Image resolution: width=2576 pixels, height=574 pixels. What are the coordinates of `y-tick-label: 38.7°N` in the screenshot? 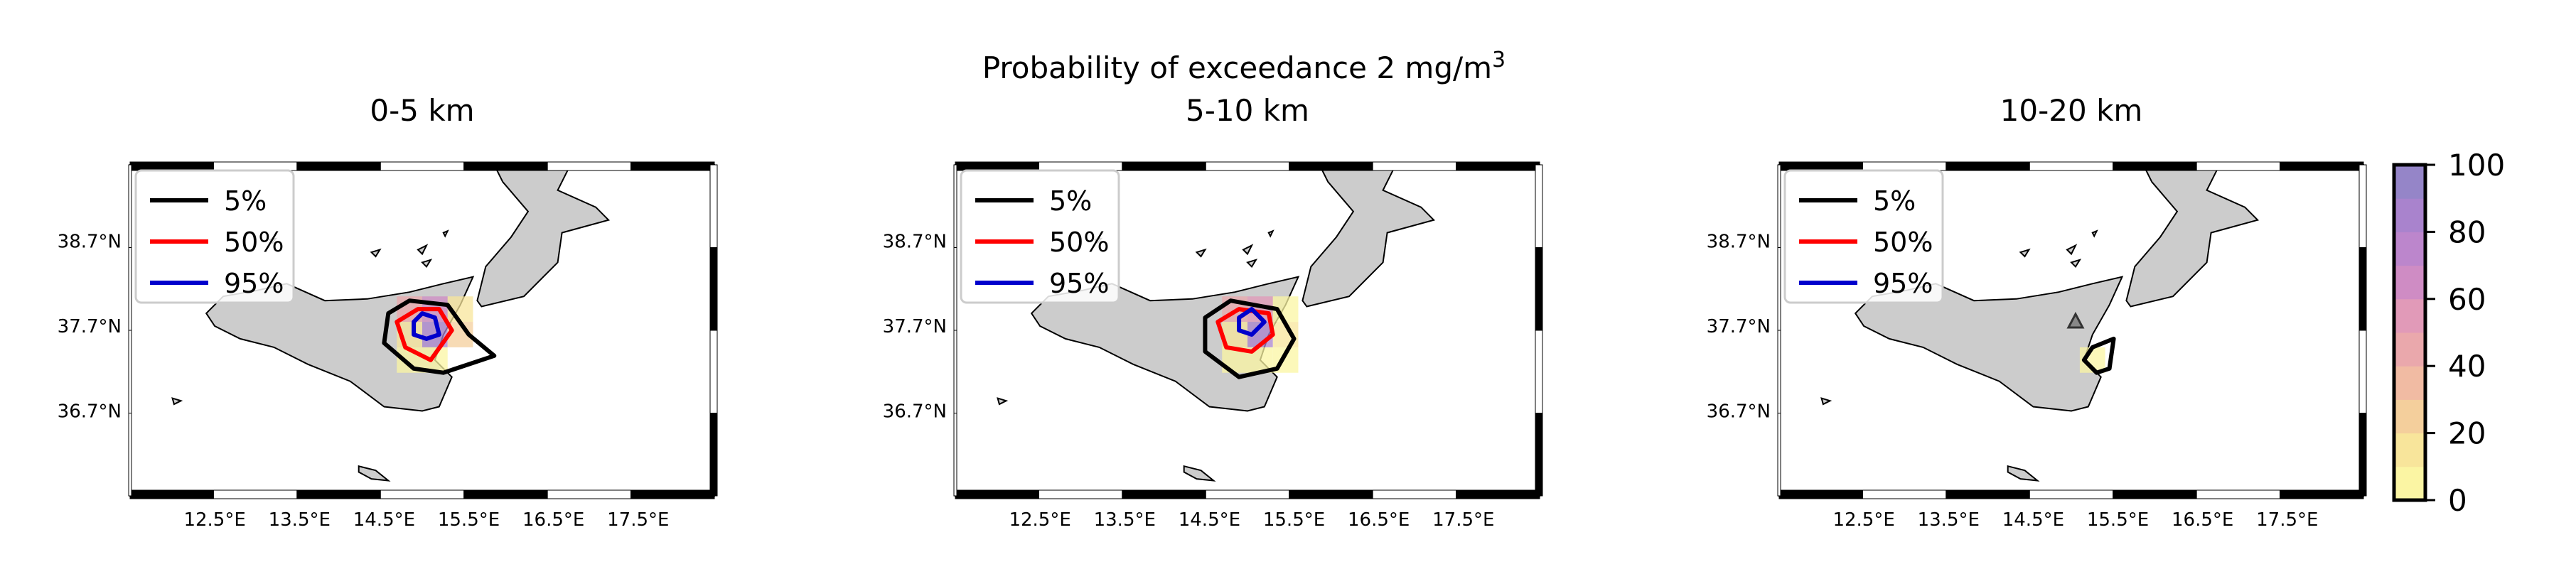 It's located at (90, 242).